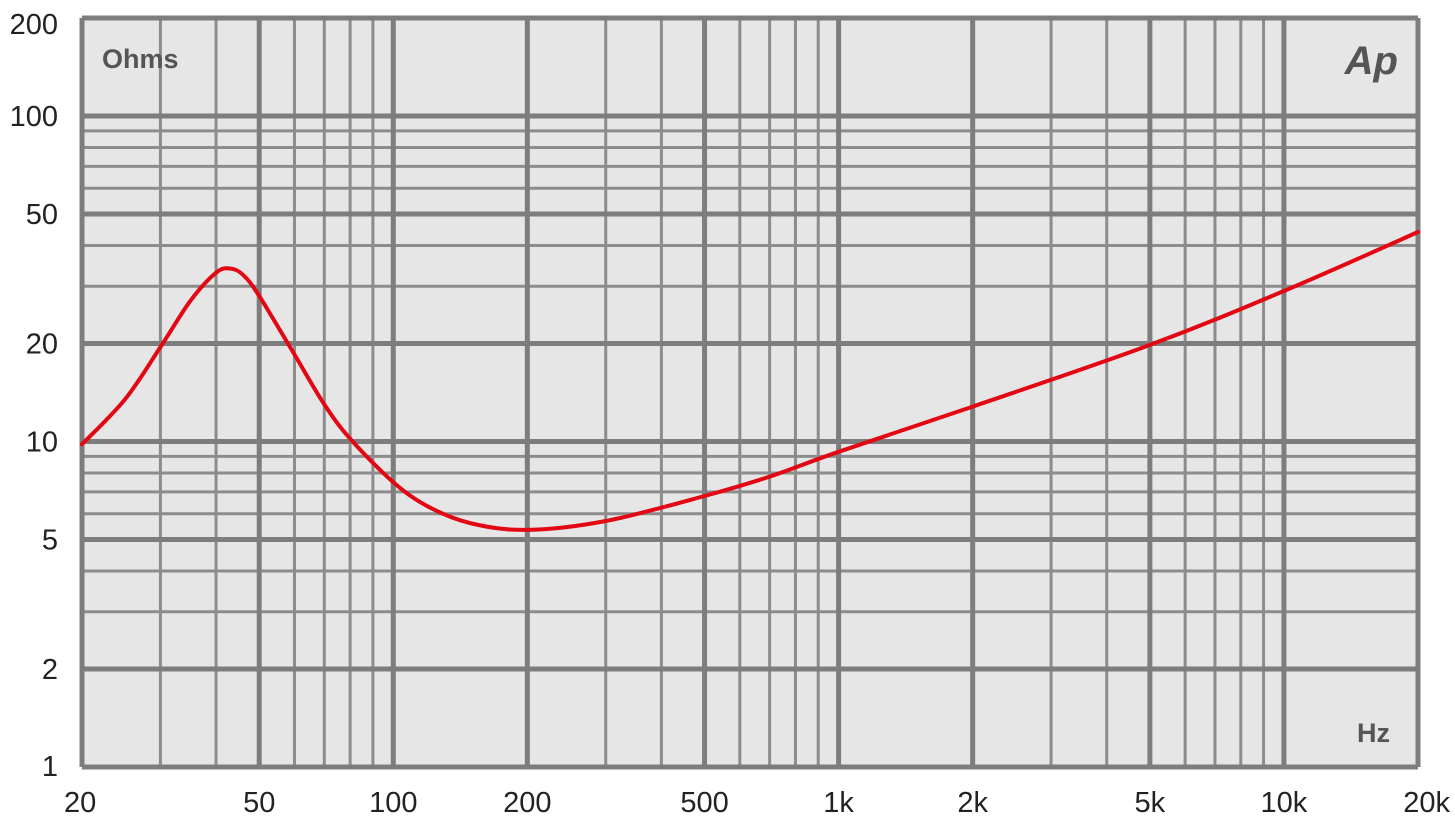 This screenshot has width=1455, height=823. What do you see at coordinates (1426, 803) in the screenshot?
I see `x-tick-label: 20k` at bounding box center [1426, 803].